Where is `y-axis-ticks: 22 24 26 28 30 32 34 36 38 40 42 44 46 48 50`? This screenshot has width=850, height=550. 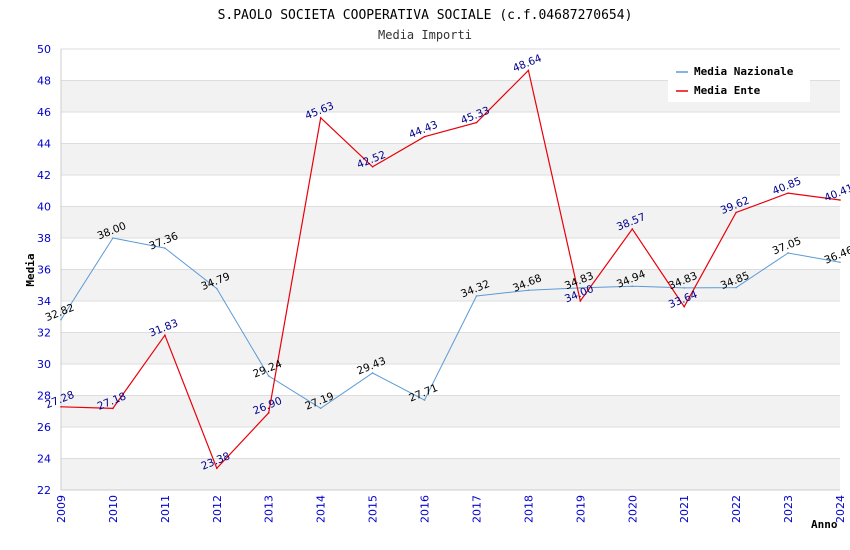 y-axis-ticks: 22 24 26 28 30 32 34 36 38 40 42 44 46 48 50 is located at coordinates (44, 270).